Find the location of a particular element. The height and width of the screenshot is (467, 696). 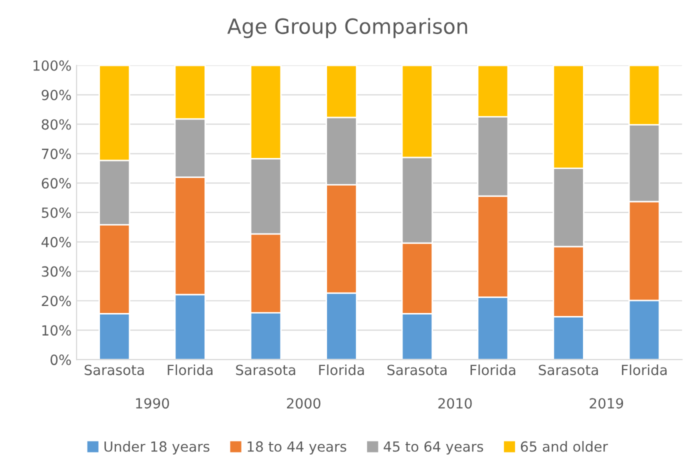

y-tick-label: 40% is located at coordinates (56, 242).